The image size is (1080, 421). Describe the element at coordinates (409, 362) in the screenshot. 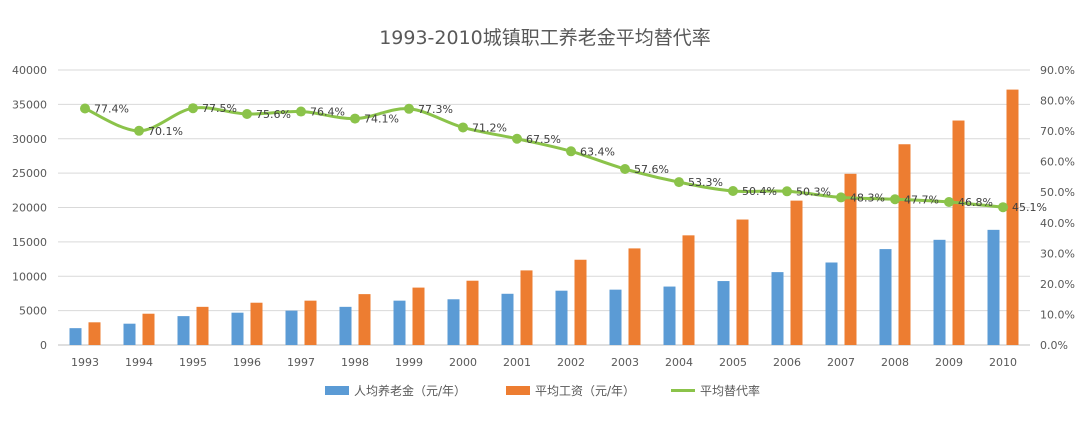

I see `x-tick-label: 1999` at that location.